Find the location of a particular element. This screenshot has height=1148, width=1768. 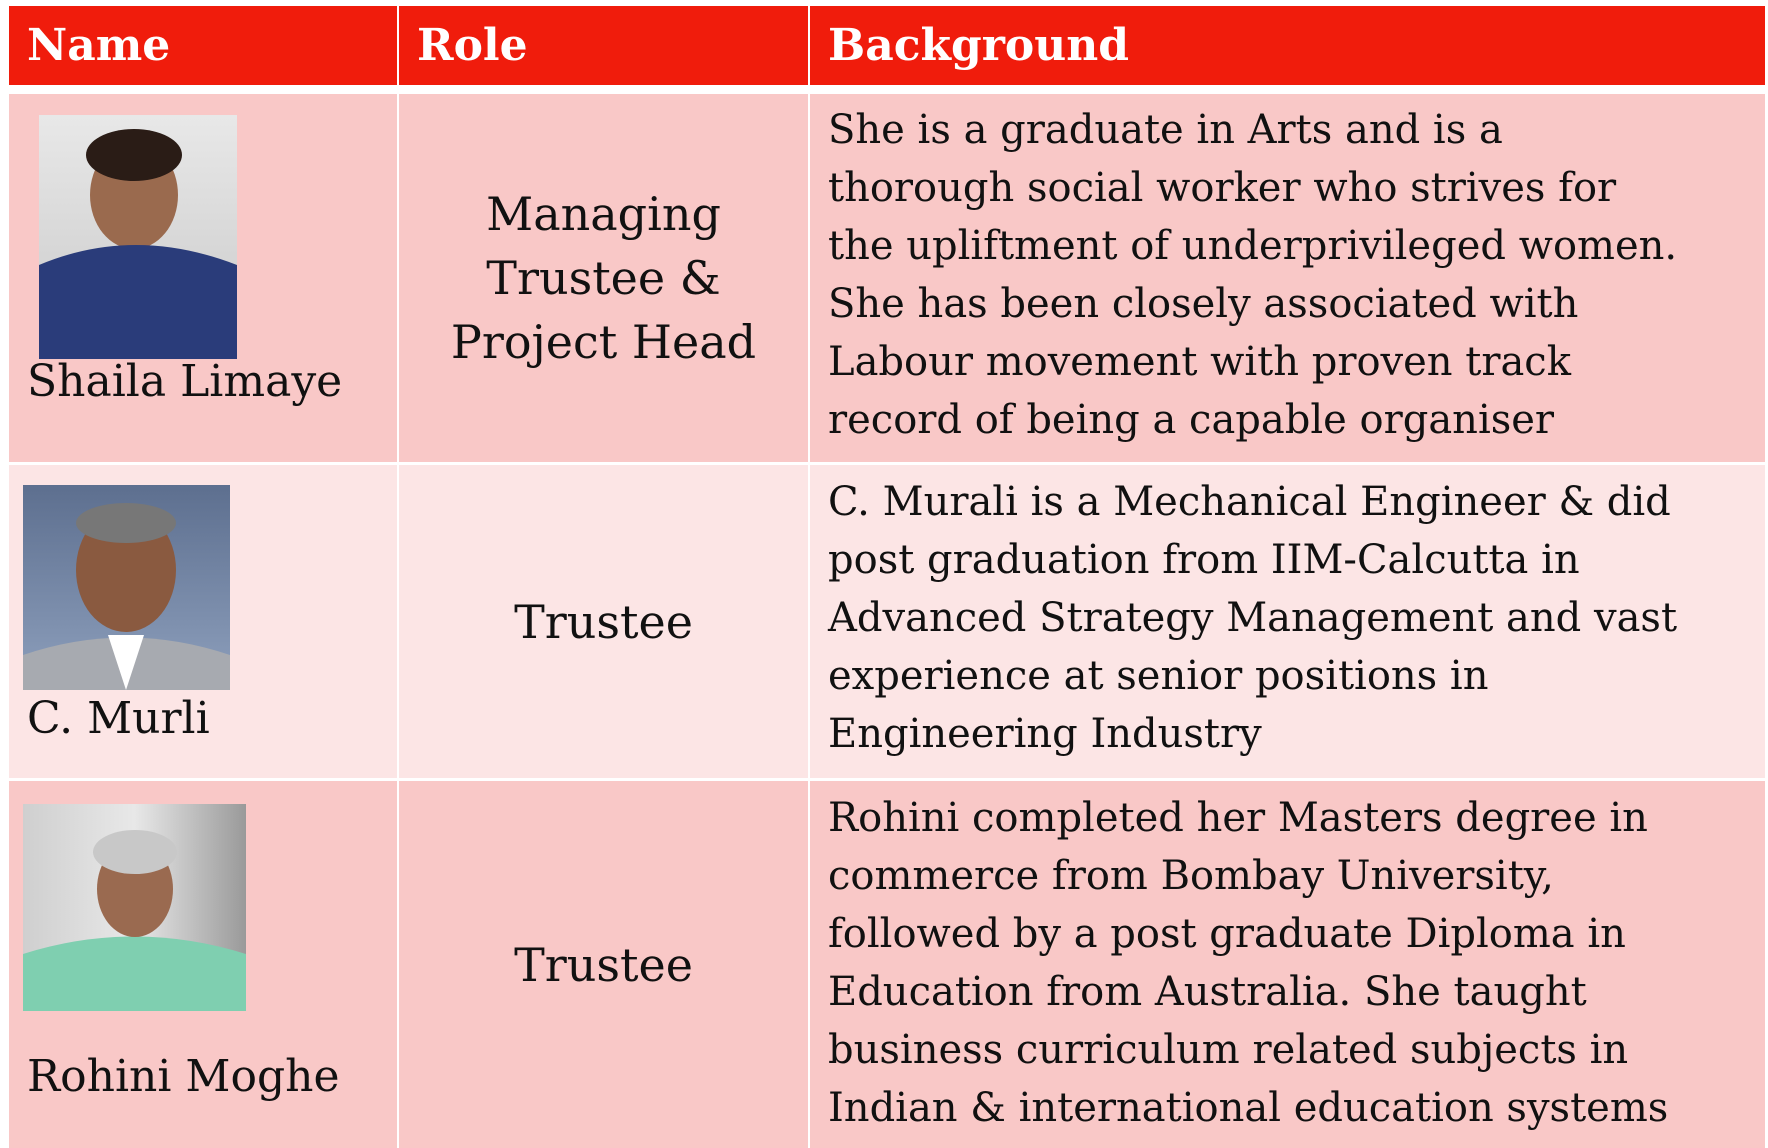

text-line: business curriculum related subjects in is located at coordinates (1228, 1050).